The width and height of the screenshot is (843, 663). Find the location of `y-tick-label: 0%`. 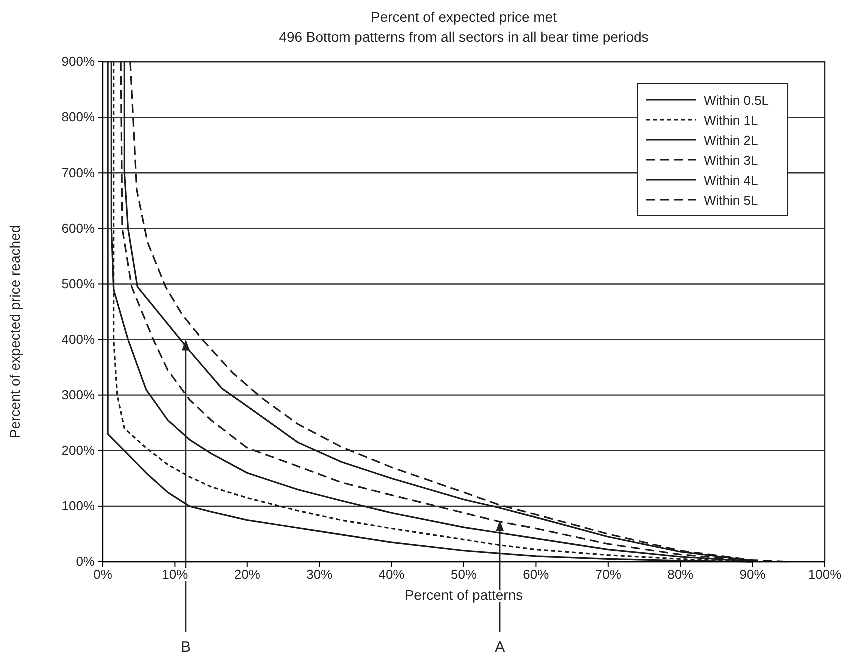

y-tick-label: 0% is located at coordinates (86, 562).